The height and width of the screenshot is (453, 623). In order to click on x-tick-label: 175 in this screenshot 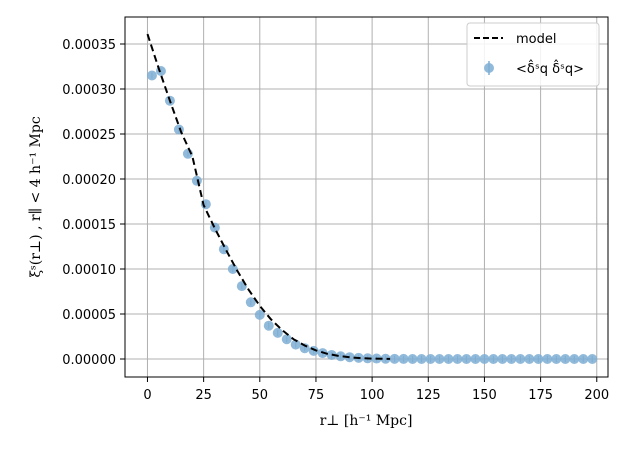, I will do `click(540, 395)`.